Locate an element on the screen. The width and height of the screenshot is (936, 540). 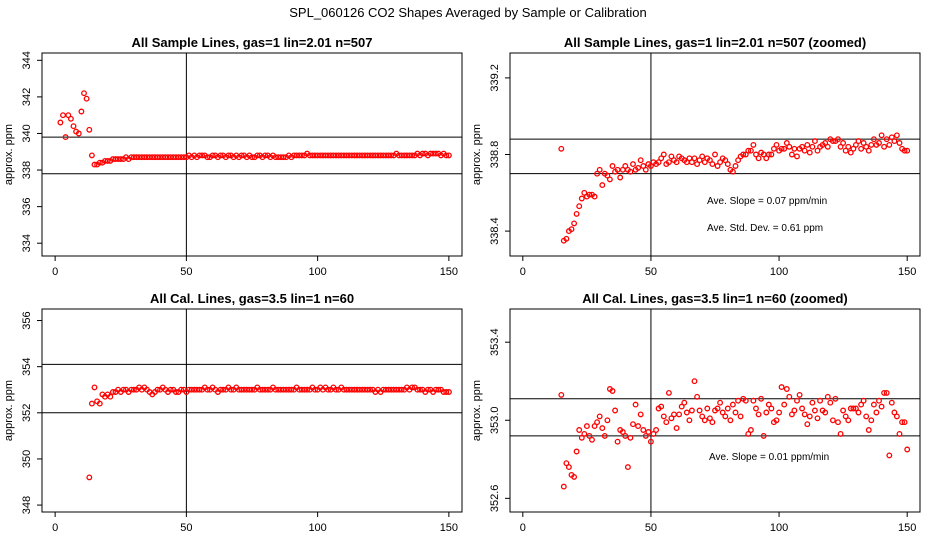
x-tick-label: 150 is located at coordinates (907, 272).